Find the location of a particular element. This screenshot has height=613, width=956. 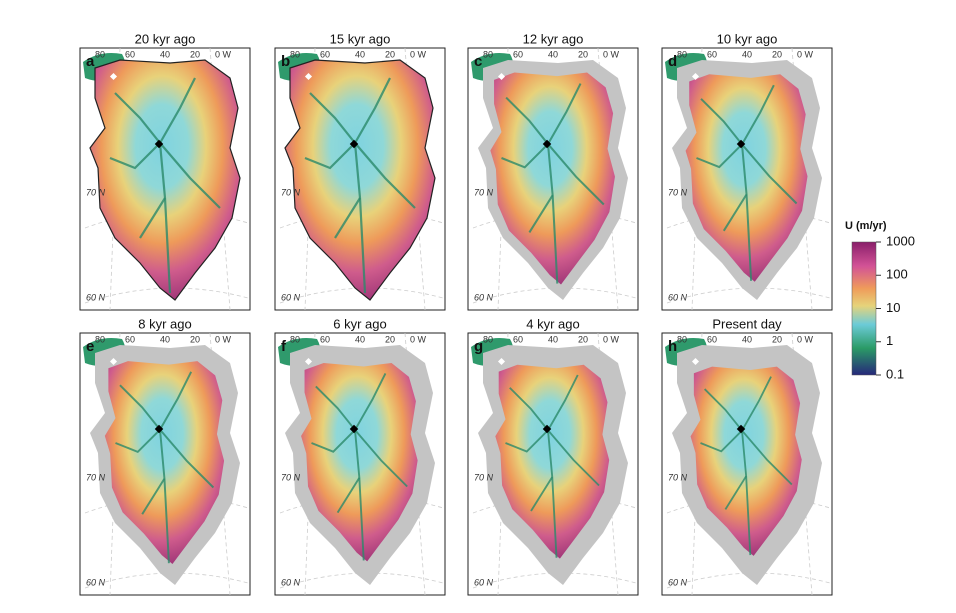

panel-letter: e is located at coordinates (90, 346).